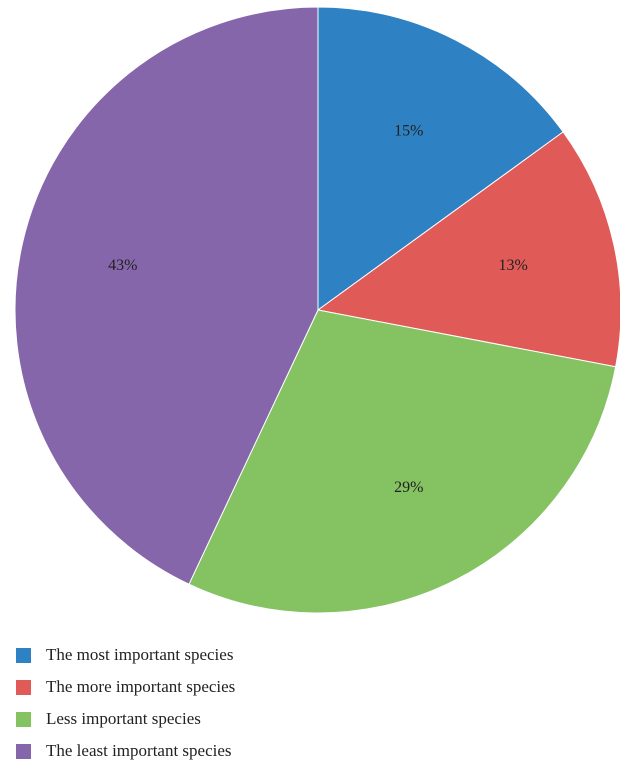 The height and width of the screenshot is (767, 620). I want to click on pie-slice-label-3: 43%, so click(122, 265).